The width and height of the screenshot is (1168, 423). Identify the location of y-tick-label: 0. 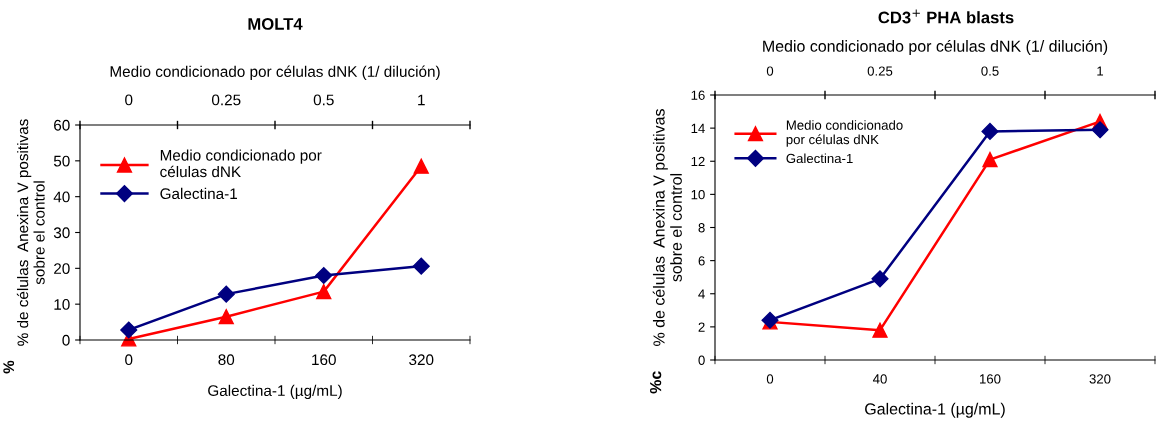
(66, 340).